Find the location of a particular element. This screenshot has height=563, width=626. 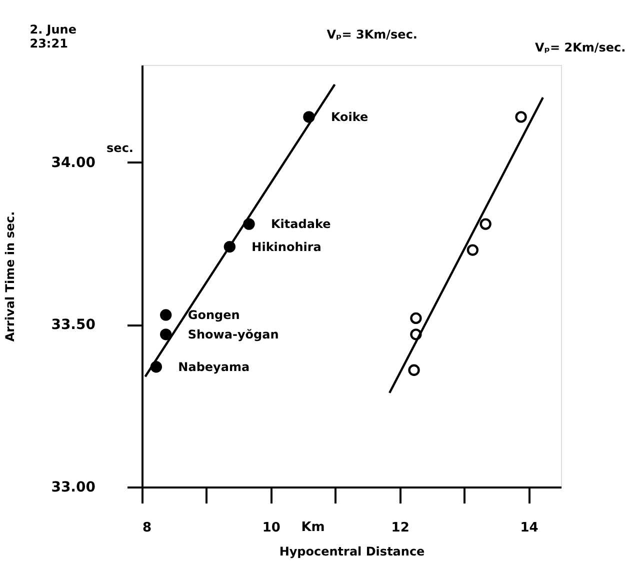

annotation: Hikinohira is located at coordinates (287, 247).